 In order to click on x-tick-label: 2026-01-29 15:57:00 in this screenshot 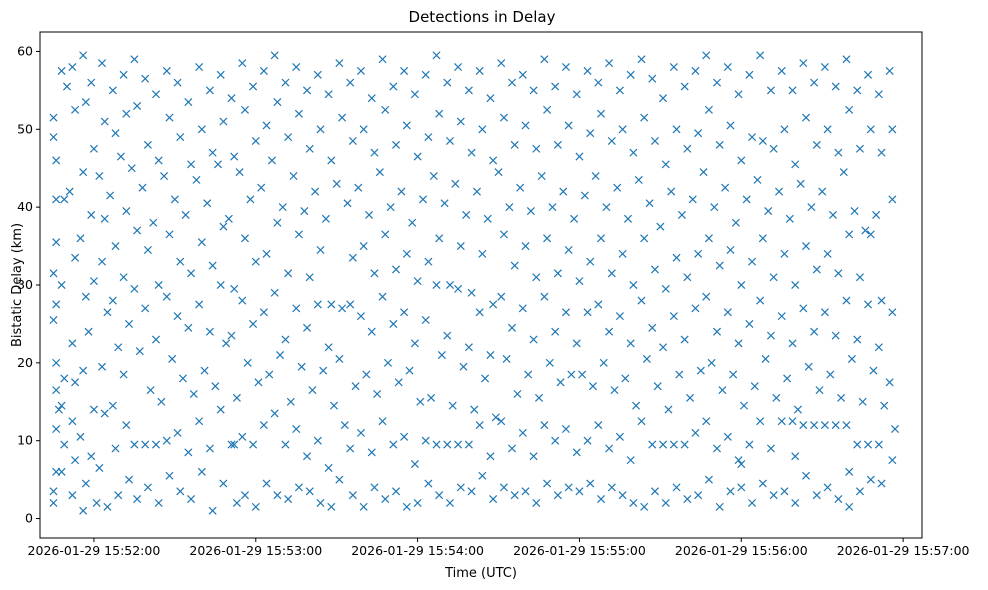, I will do `click(903, 550)`.